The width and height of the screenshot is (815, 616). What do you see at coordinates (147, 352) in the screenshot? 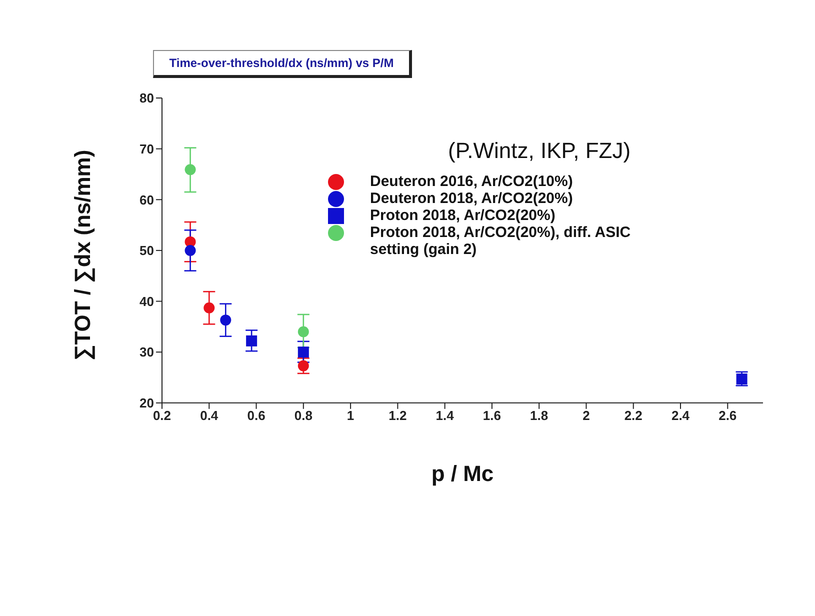
I see `y-tick-label: 30` at bounding box center [147, 352].